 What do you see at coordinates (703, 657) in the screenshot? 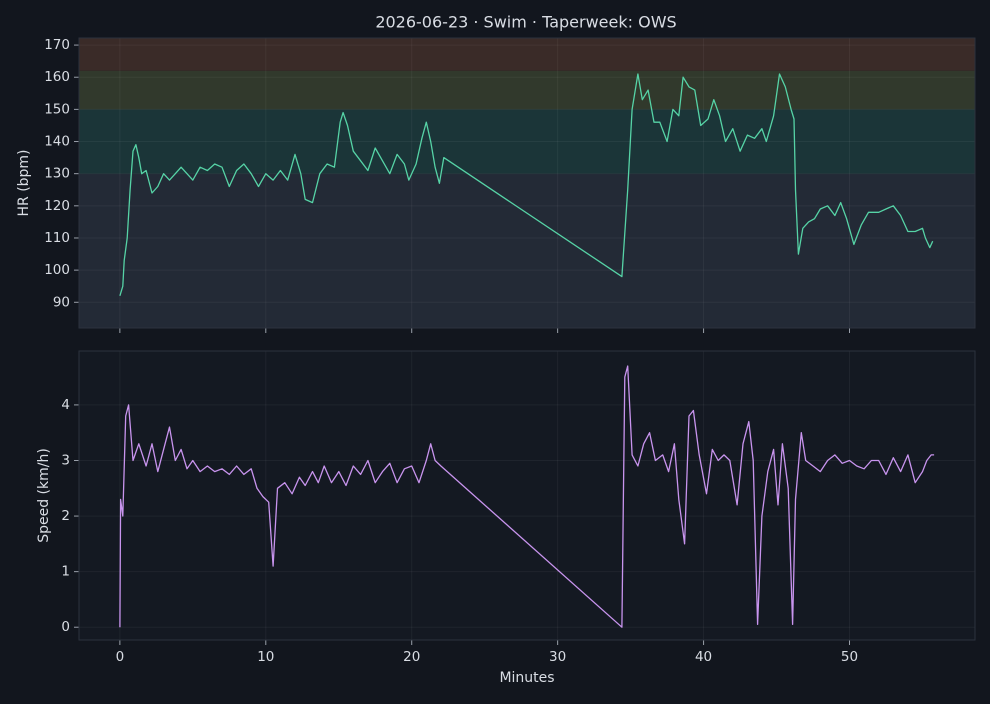
I see `x-tick-label: 40` at bounding box center [703, 657].